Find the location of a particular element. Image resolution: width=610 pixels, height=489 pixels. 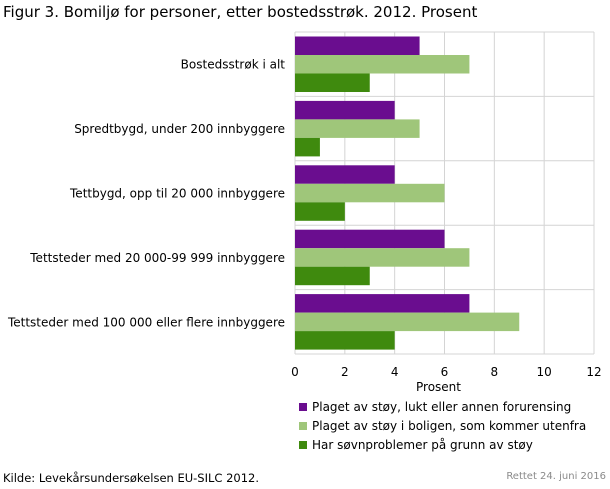

category-label: Tettbygd, opp til 20 000 innbyggere is located at coordinates (177, 194).